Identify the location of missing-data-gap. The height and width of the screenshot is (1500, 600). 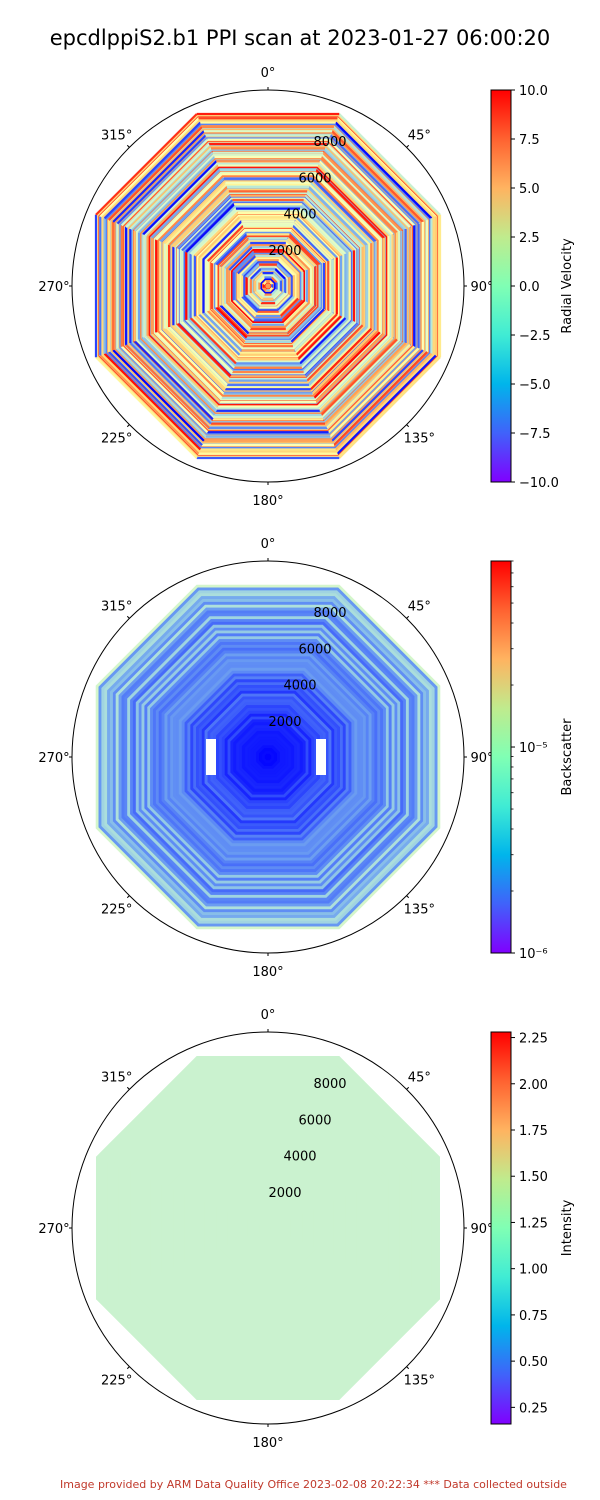
(321, 757).